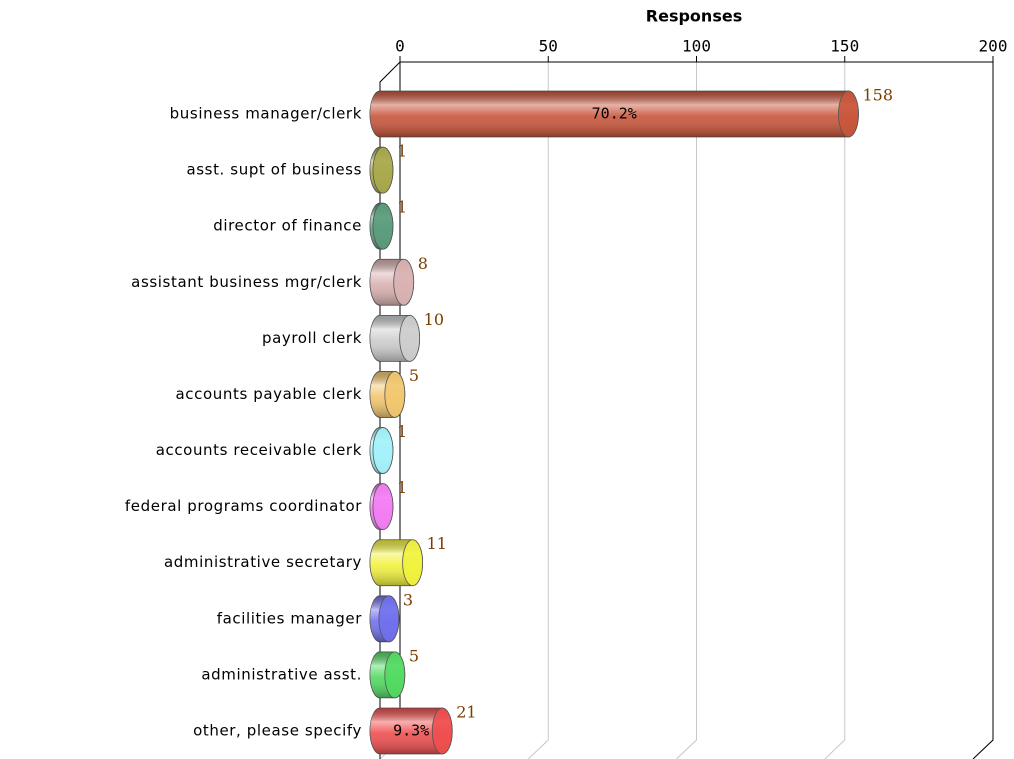 Image resolution: width=1014 pixels, height=759 pixels. I want to click on y-tick-label: director of finance, so click(287, 226).